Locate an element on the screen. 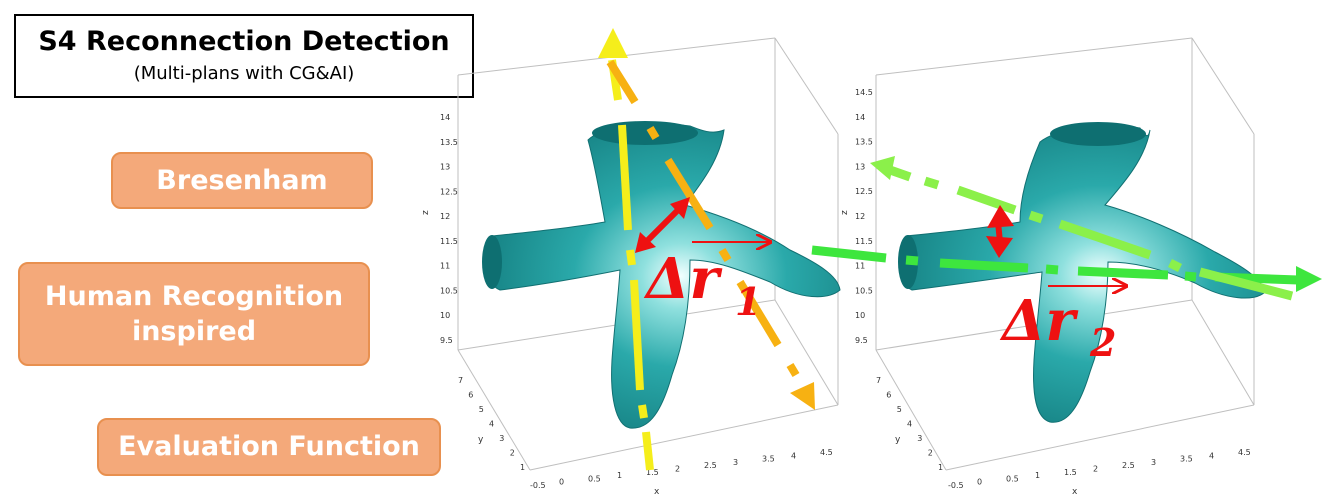 The image size is (1334, 500). left-y-tick: 7 is located at coordinates (460, 380).